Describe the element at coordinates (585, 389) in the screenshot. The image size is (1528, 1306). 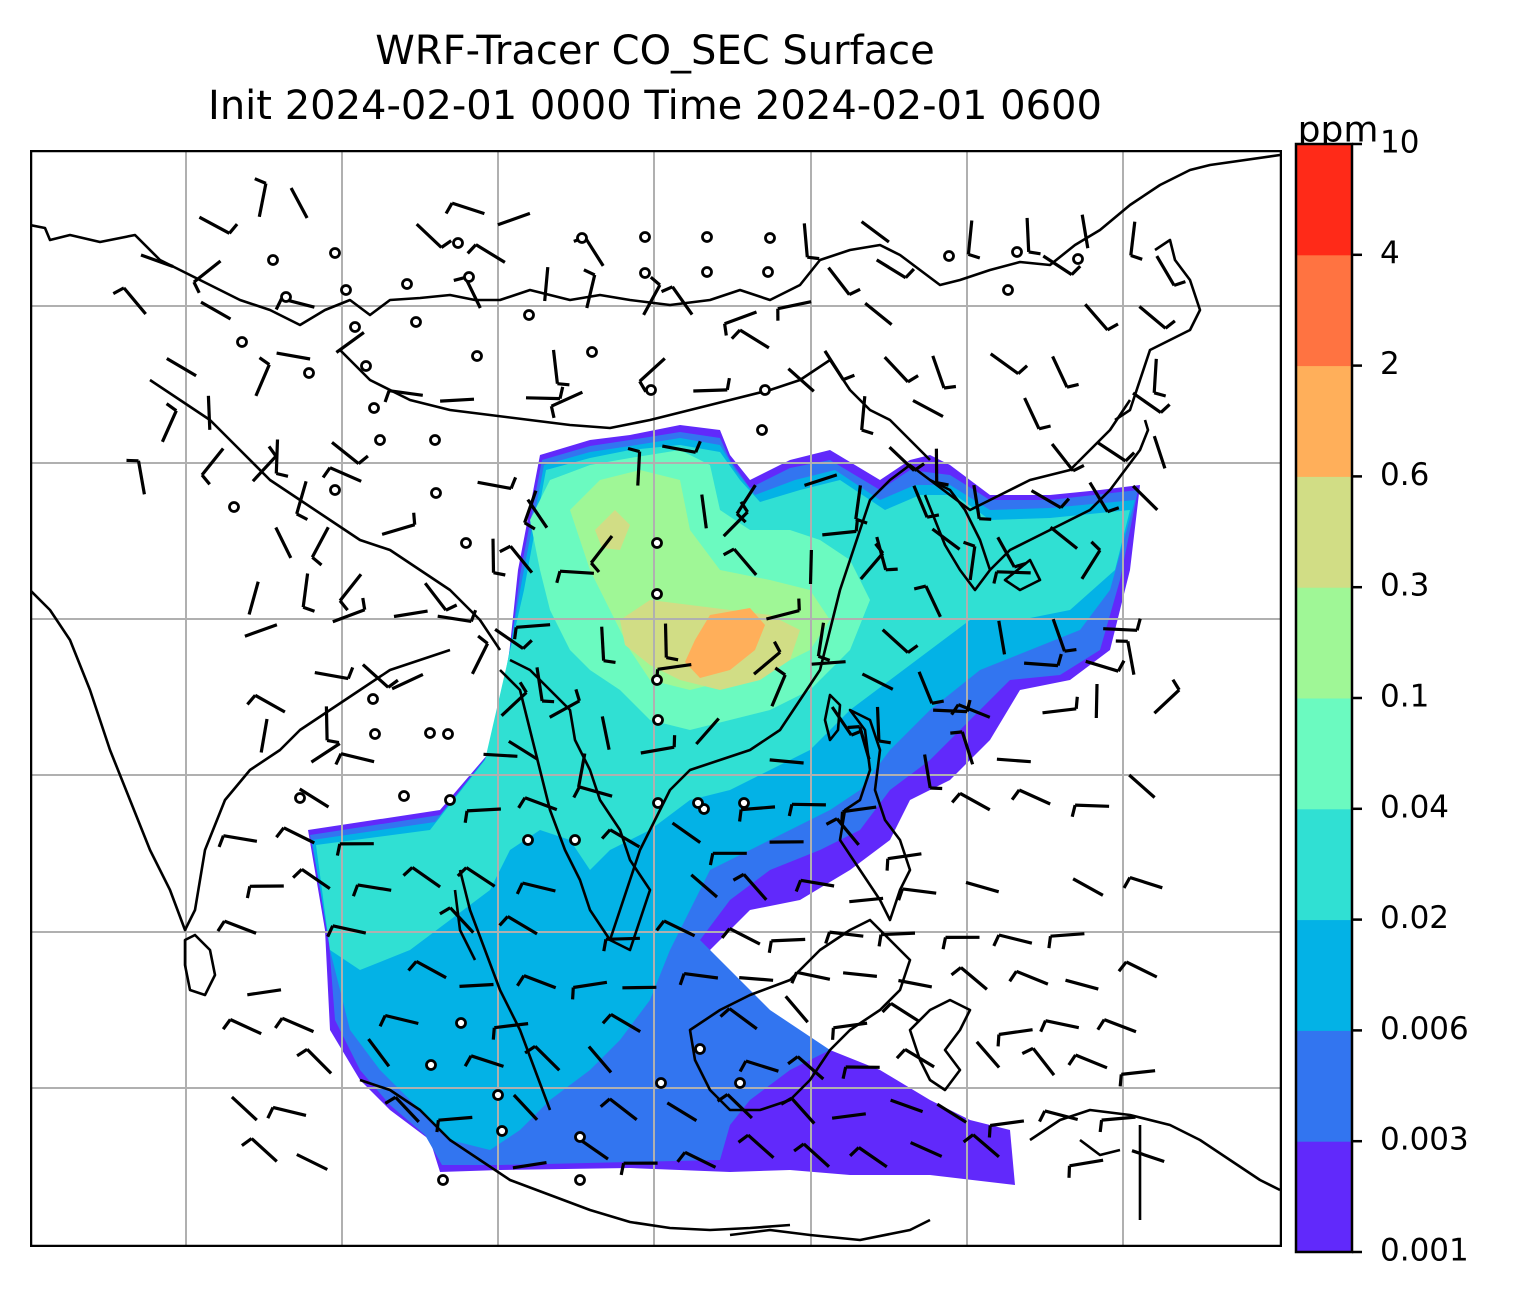
I see `border-china-mongolia` at that location.